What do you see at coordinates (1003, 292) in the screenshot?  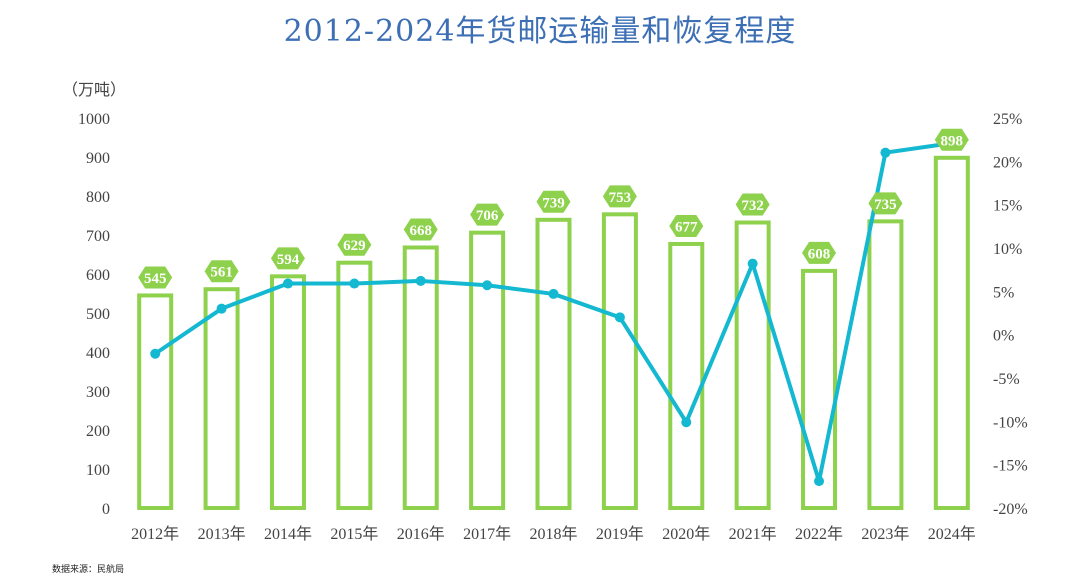 I see `y2-tick-label: 5%` at bounding box center [1003, 292].